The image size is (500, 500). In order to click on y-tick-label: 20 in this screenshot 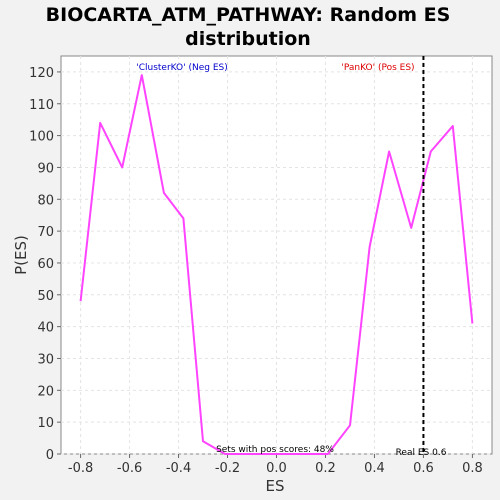, I will do `click(45, 391)`.